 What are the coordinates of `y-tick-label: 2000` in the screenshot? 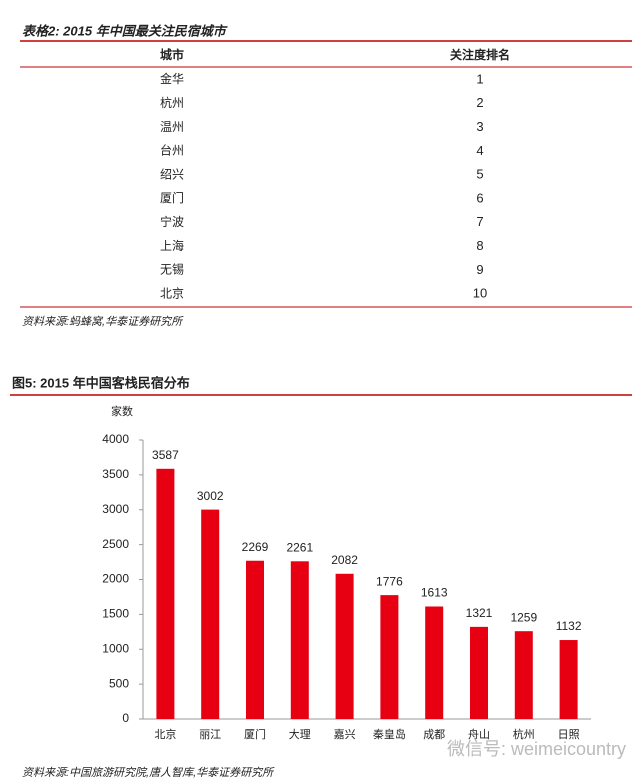 It's located at (115, 579).